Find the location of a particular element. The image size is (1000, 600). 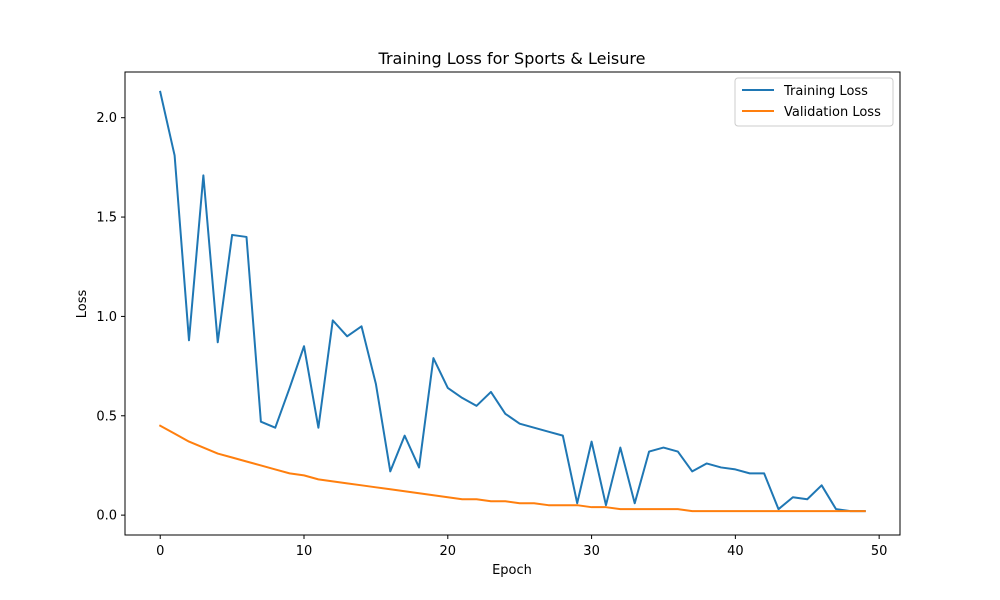

y-axis-title: Loss is located at coordinates (82, 304).